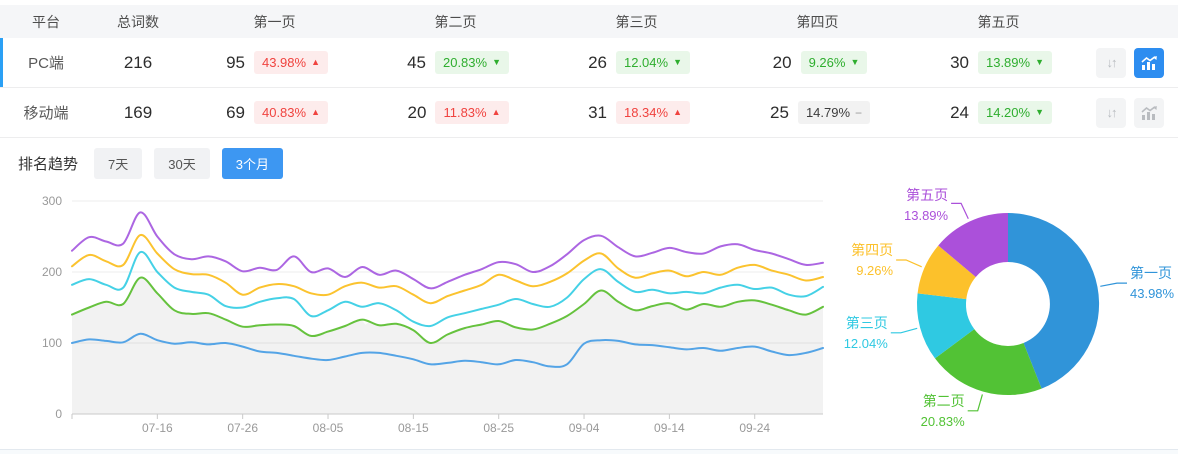 This screenshot has height=454, width=1178. Describe the element at coordinates (779, 112) in the screenshot. I see `page-count: 25` at that location.